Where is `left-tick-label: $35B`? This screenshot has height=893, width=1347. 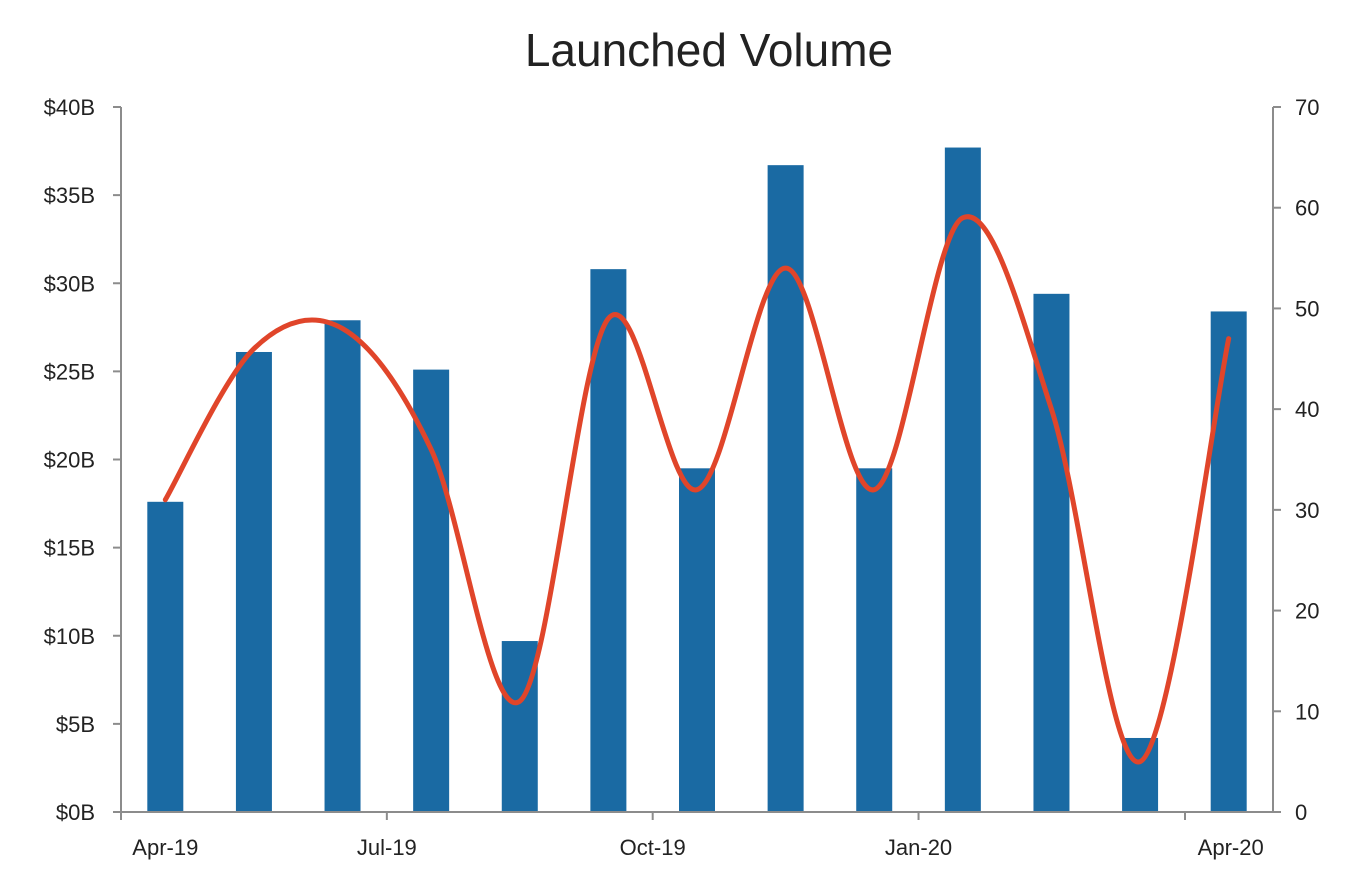
left-tick-label: $35B is located at coordinates (69, 195).